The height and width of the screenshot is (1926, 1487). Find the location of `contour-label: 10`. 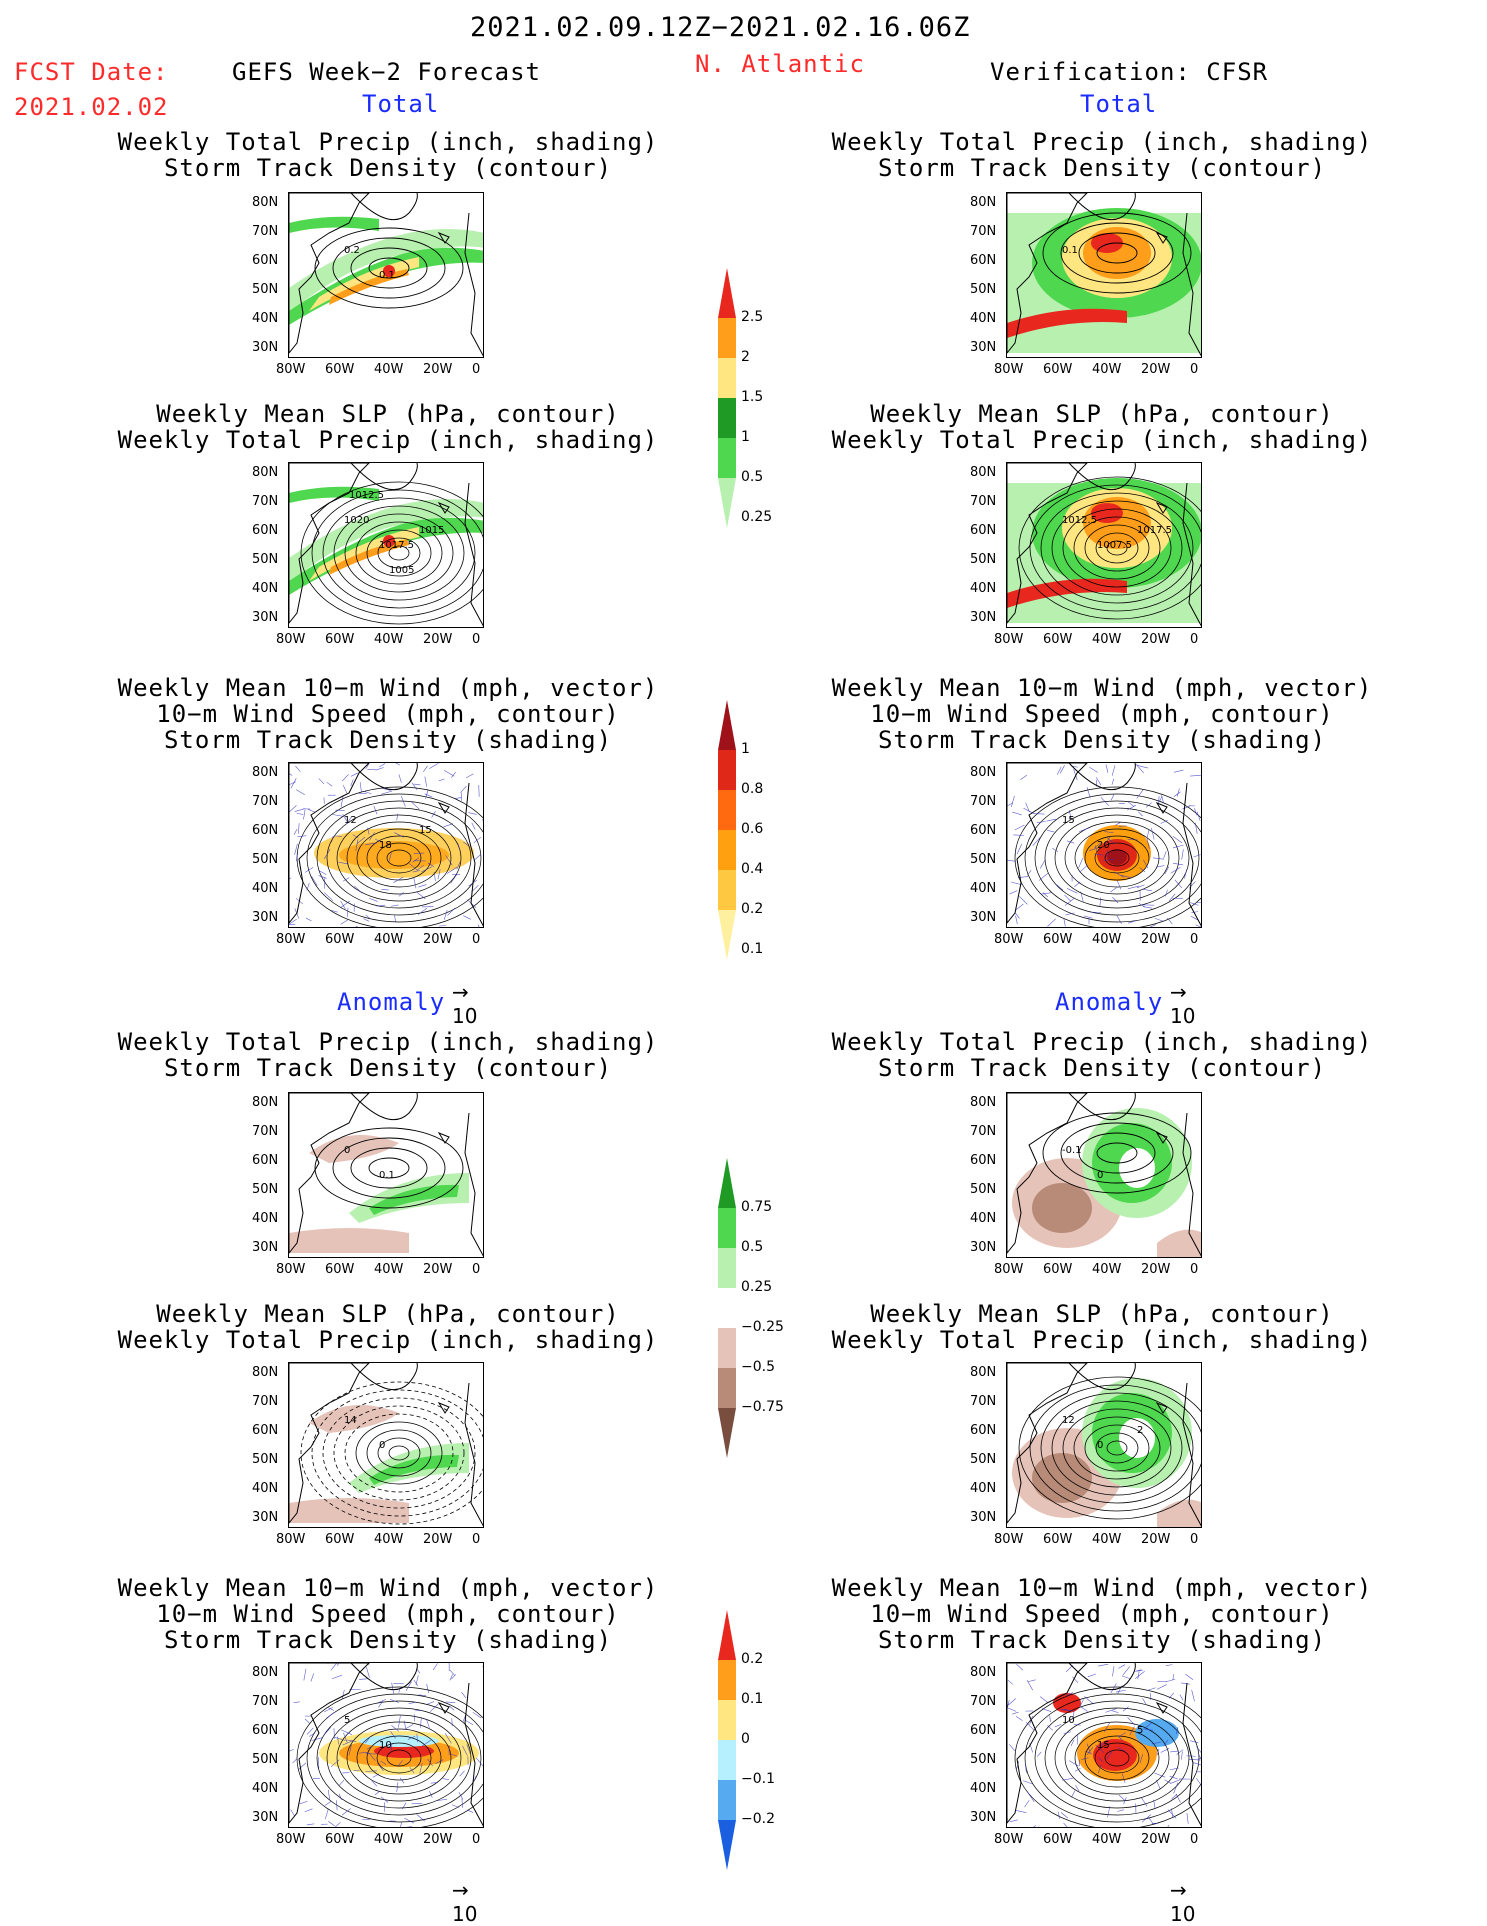

contour-label: 10 is located at coordinates (385, 1745).